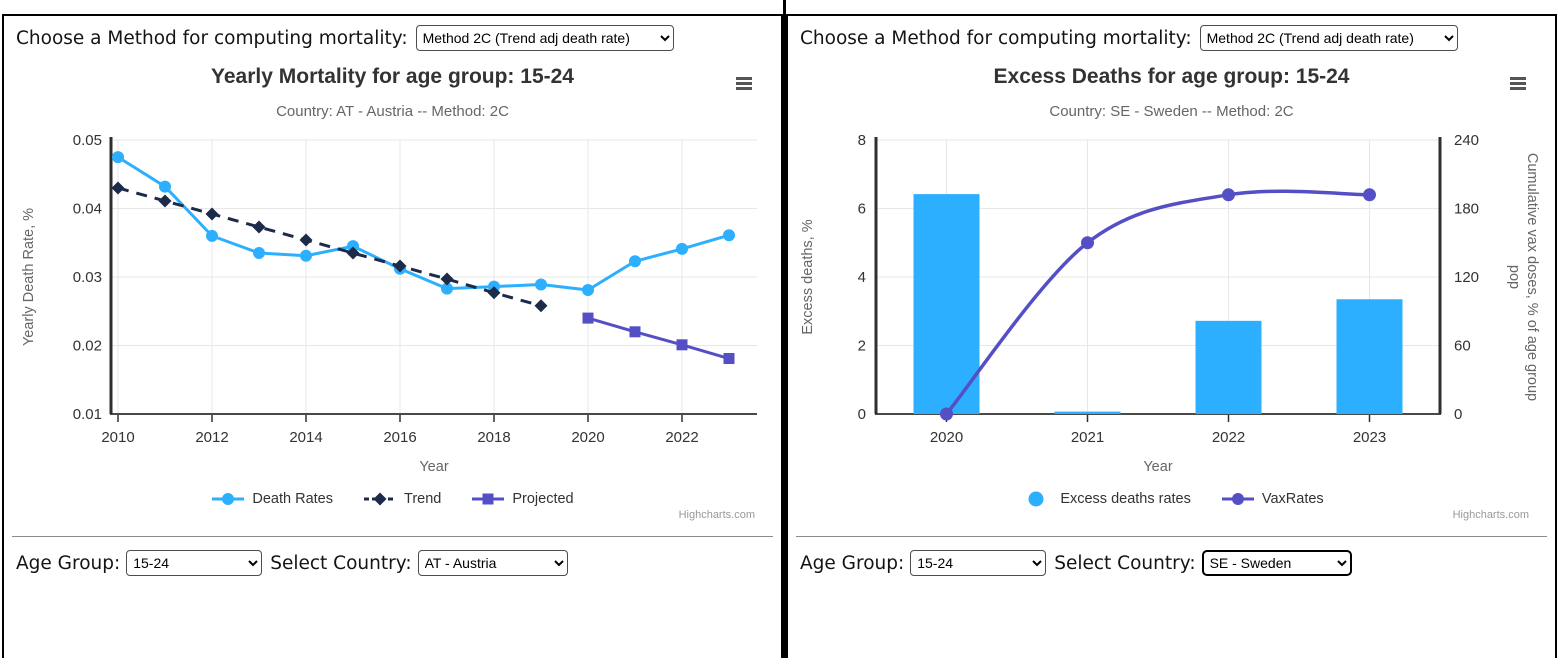 Image resolution: width=1560 pixels, height=658 pixels. What do you see at coordinates (1369, 437) in the screenshot?
I see `svg-text: 2023` at bounding box center [1369, 437].